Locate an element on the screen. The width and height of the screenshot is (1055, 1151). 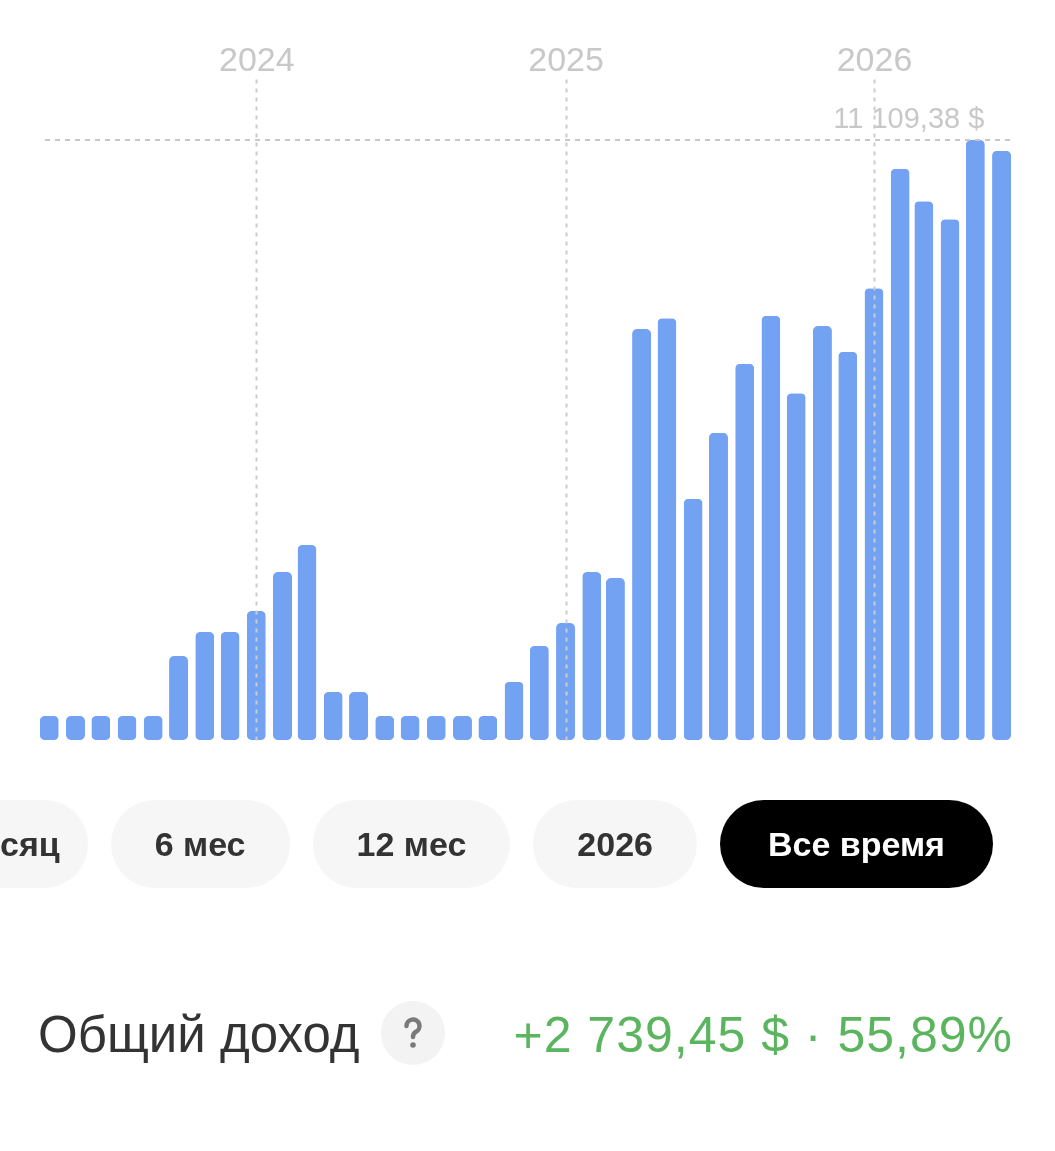
pill-button: 2026 is located at coordinates (615, 844).